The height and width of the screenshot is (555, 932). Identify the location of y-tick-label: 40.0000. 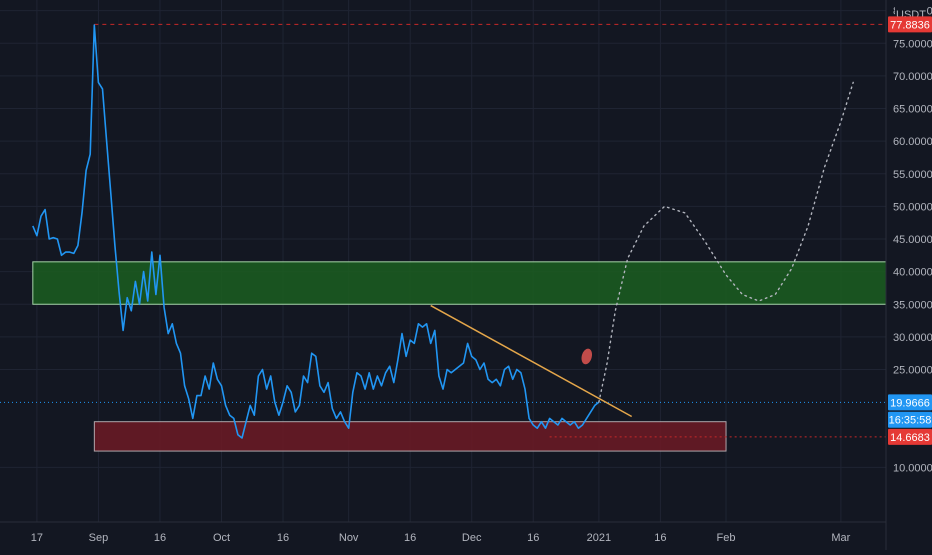
(912, 273).